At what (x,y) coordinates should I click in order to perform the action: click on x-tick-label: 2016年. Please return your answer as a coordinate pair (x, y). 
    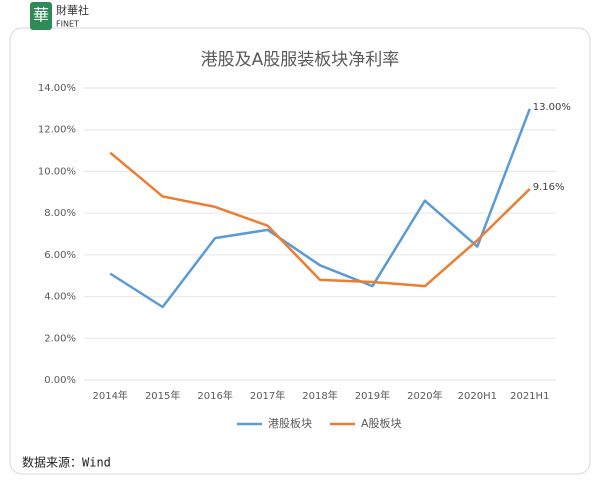
    Looking at the image, I should click on (214, 395).